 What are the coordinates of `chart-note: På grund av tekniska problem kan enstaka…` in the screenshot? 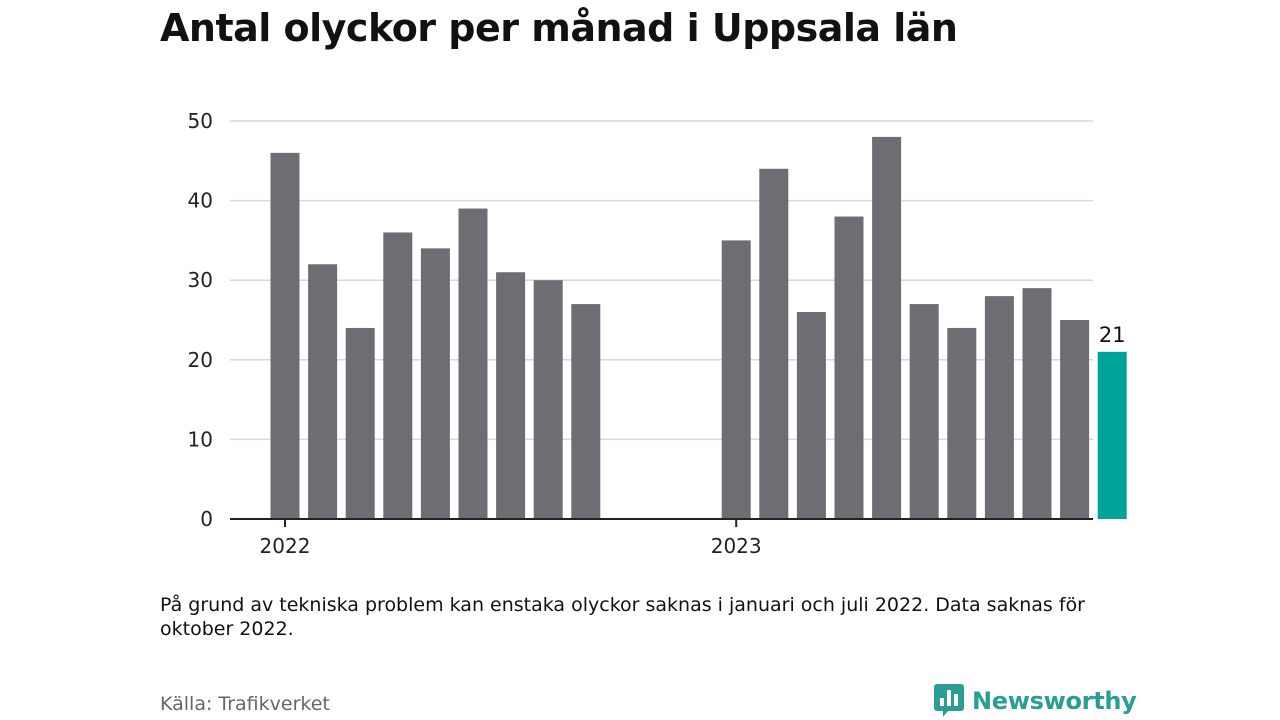 It's located at (622, 617).